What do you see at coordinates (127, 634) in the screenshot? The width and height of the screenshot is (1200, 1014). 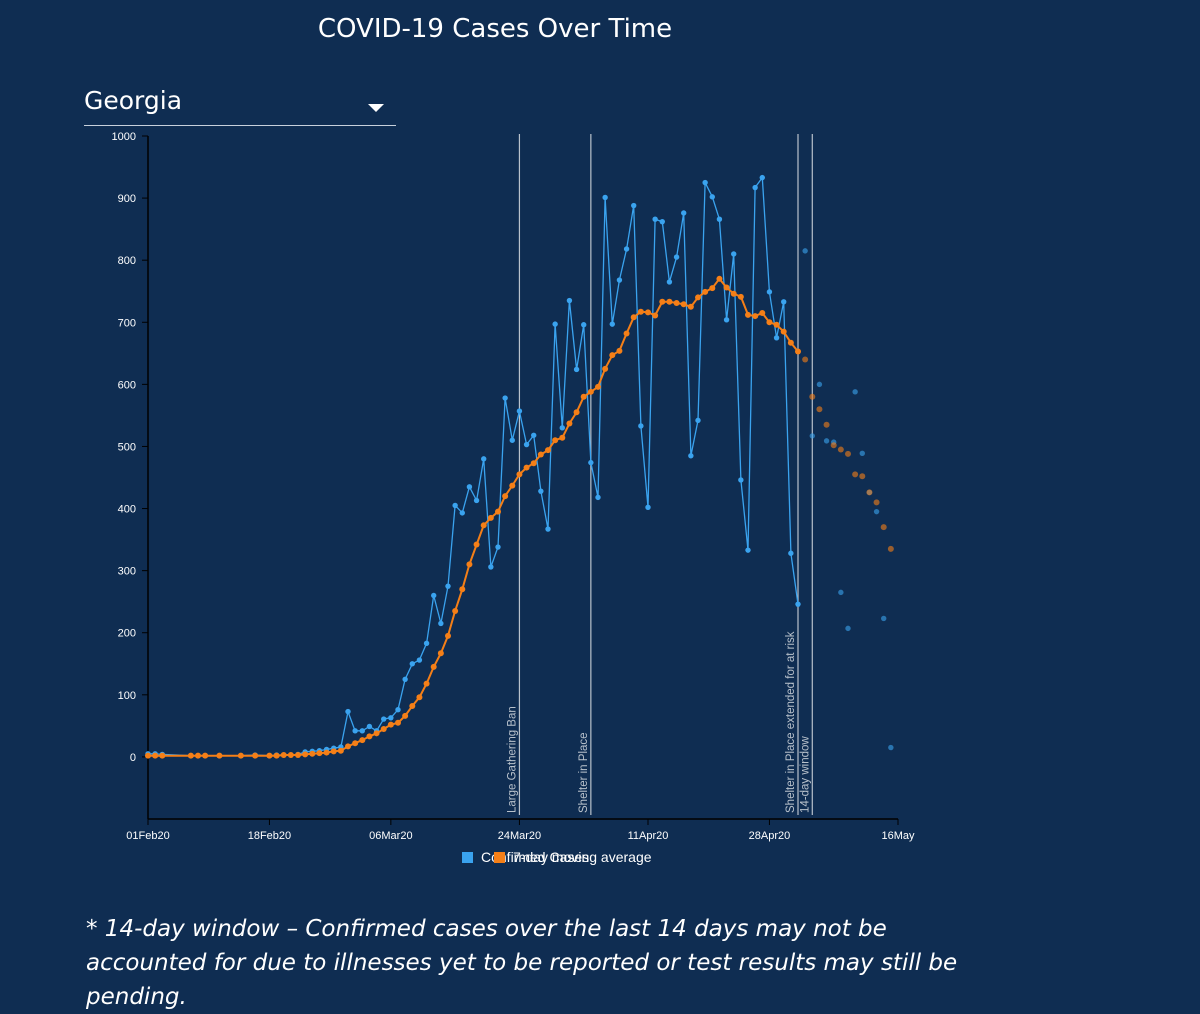 I see `y-tick-label: 200` at bounding box center [127, 634].